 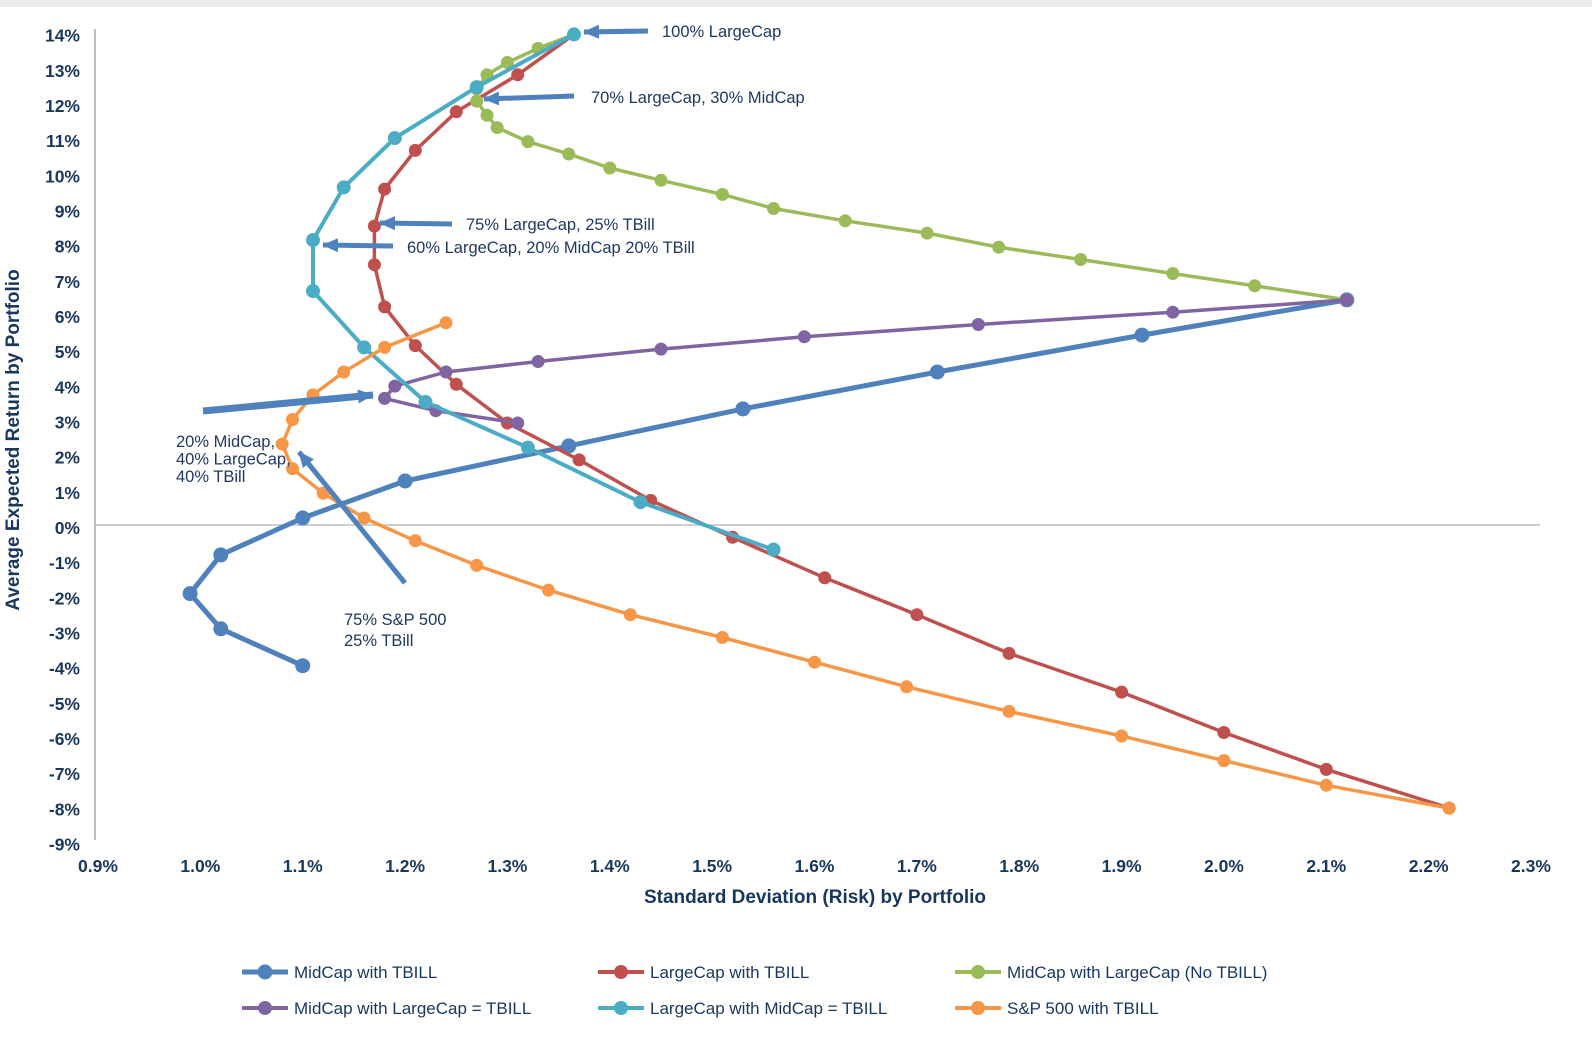 I want to click on y-axis-title: Average Expected Return by Portfolio, so click(x=13, y=439).